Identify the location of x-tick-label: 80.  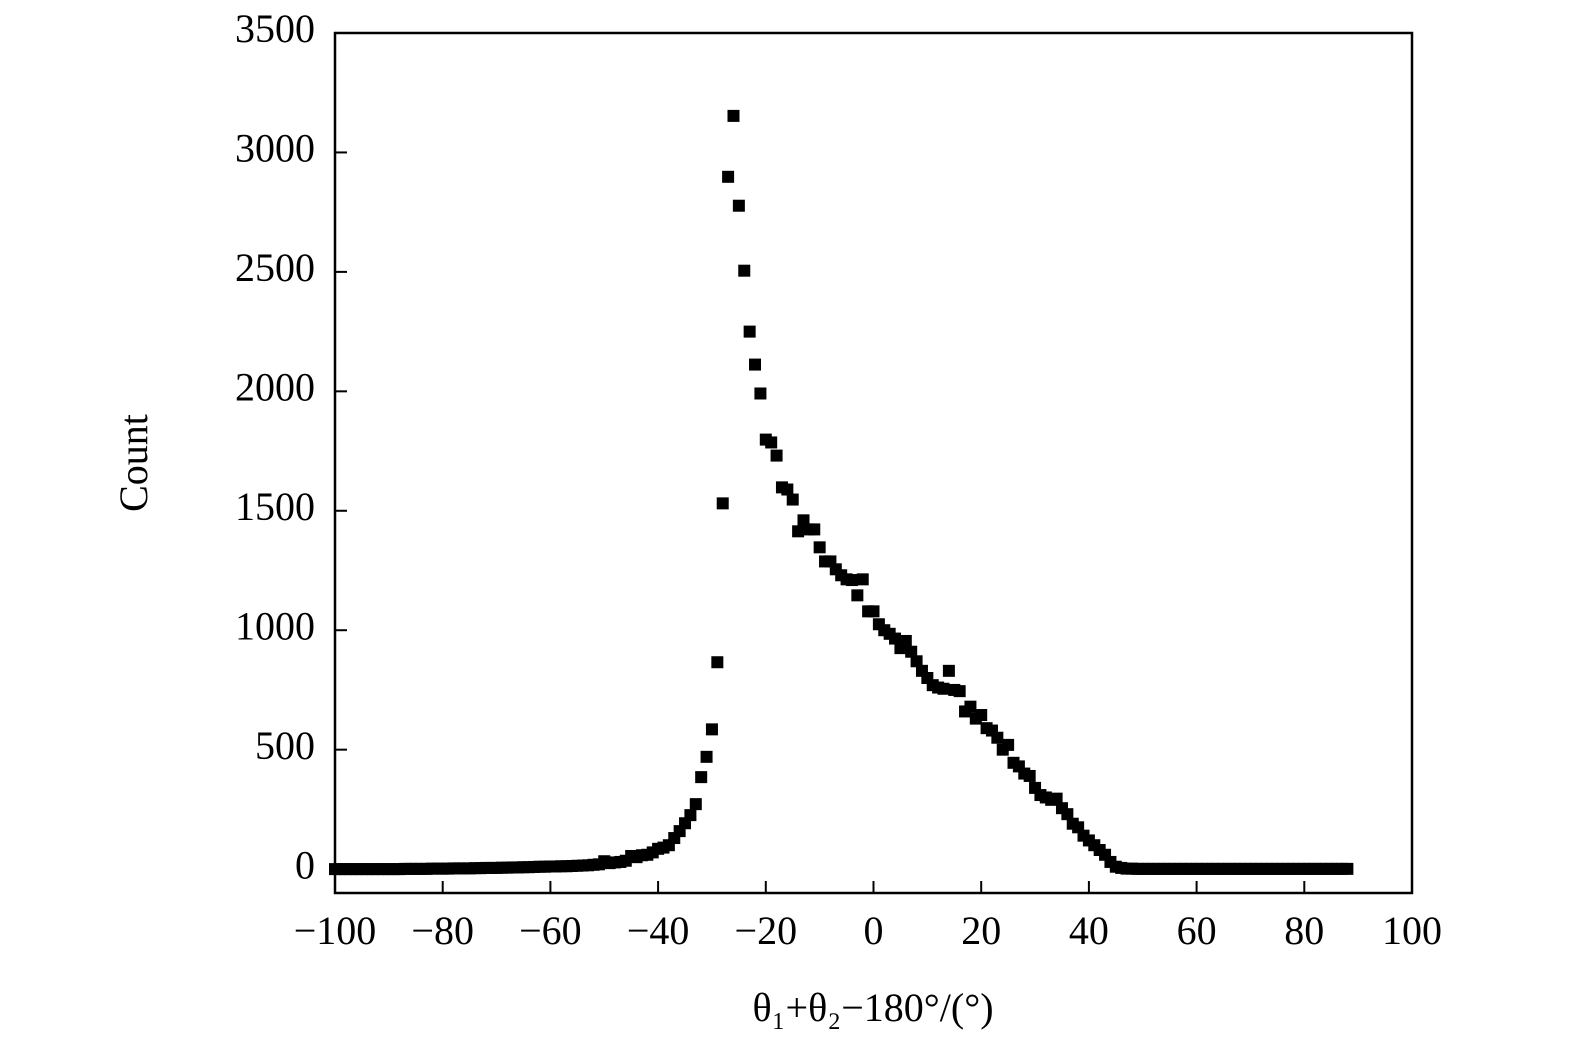
(1304, 930).